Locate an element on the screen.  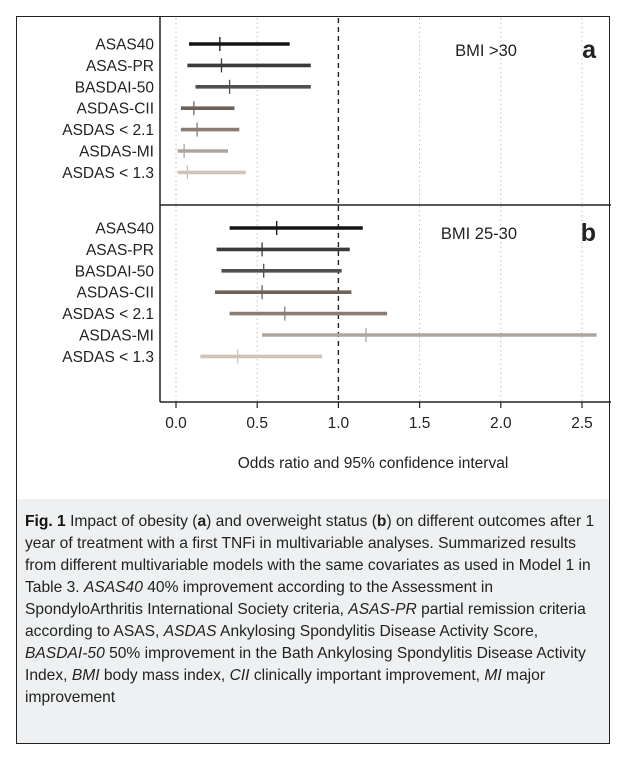
x-axis-title: Odds ratio and 95% confidence interval is located at coordinates (373, 463).